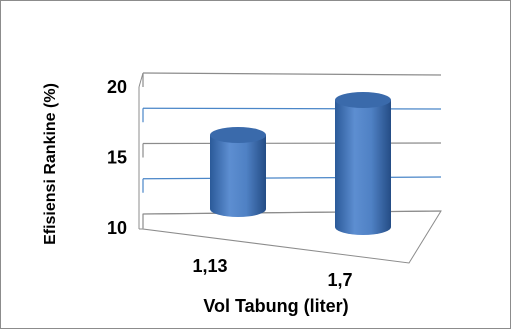 The width and height of the screenshot is (511, 333). I want to click on x-tick-labels: 1,13 1,7, so click(272, 273).